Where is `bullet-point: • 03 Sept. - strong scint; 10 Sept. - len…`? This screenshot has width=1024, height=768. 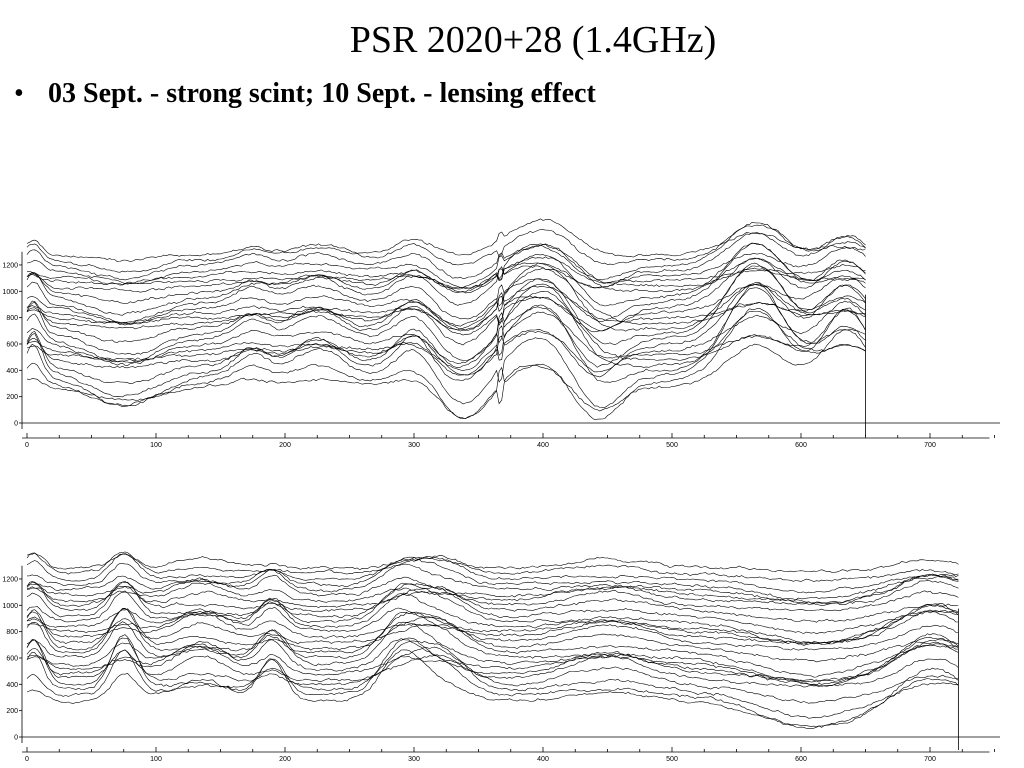 bullet-point: • 03 Sept. - strong scint; 10 Sept. - len… is located at coordinates (305, 94).